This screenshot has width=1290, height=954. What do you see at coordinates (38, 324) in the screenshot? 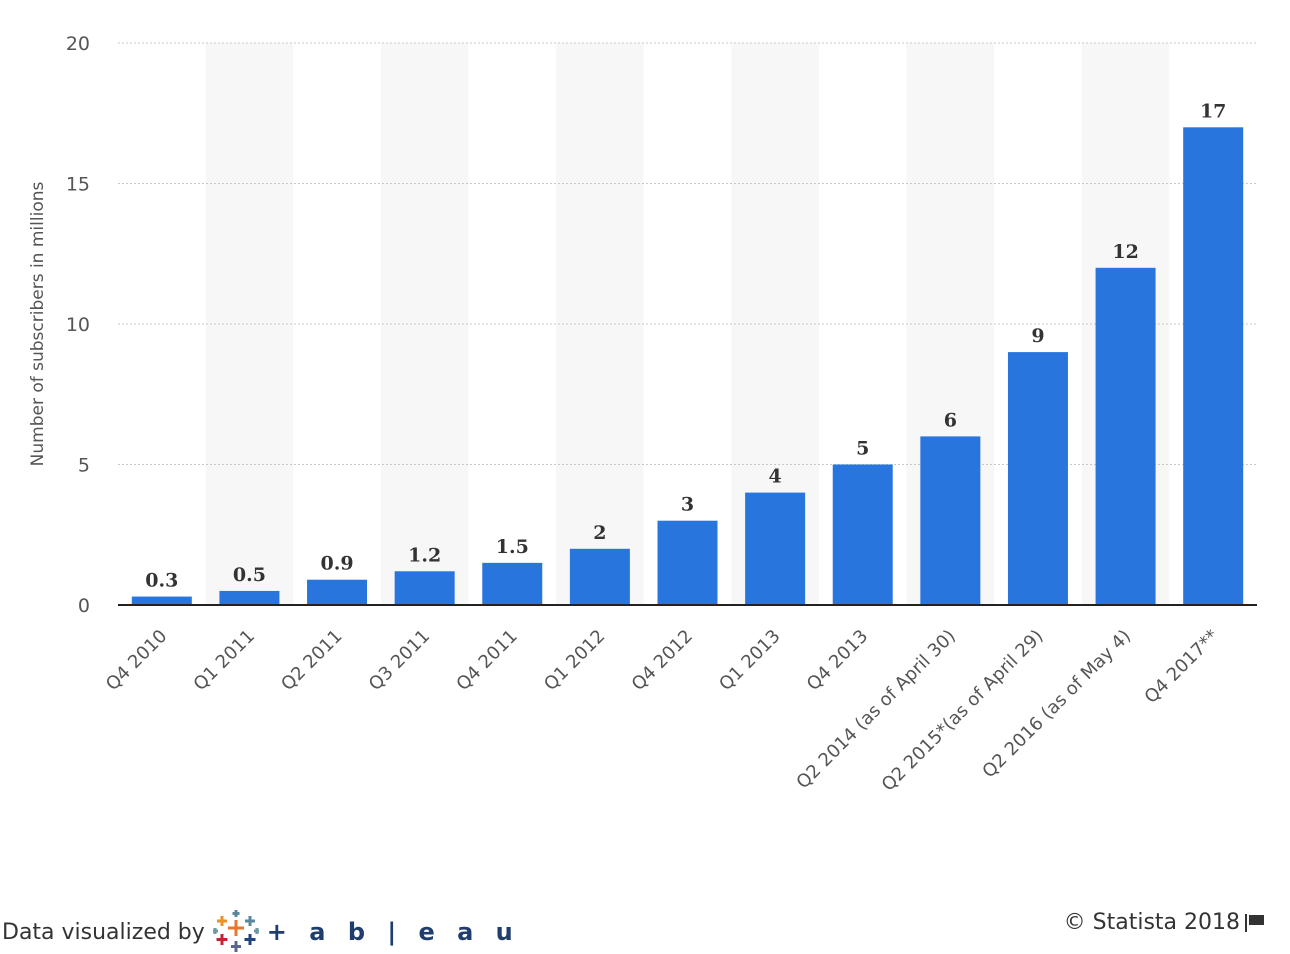
I see `y-axis-label: Number of subscribers in millions` at bounding box center [38, 324].